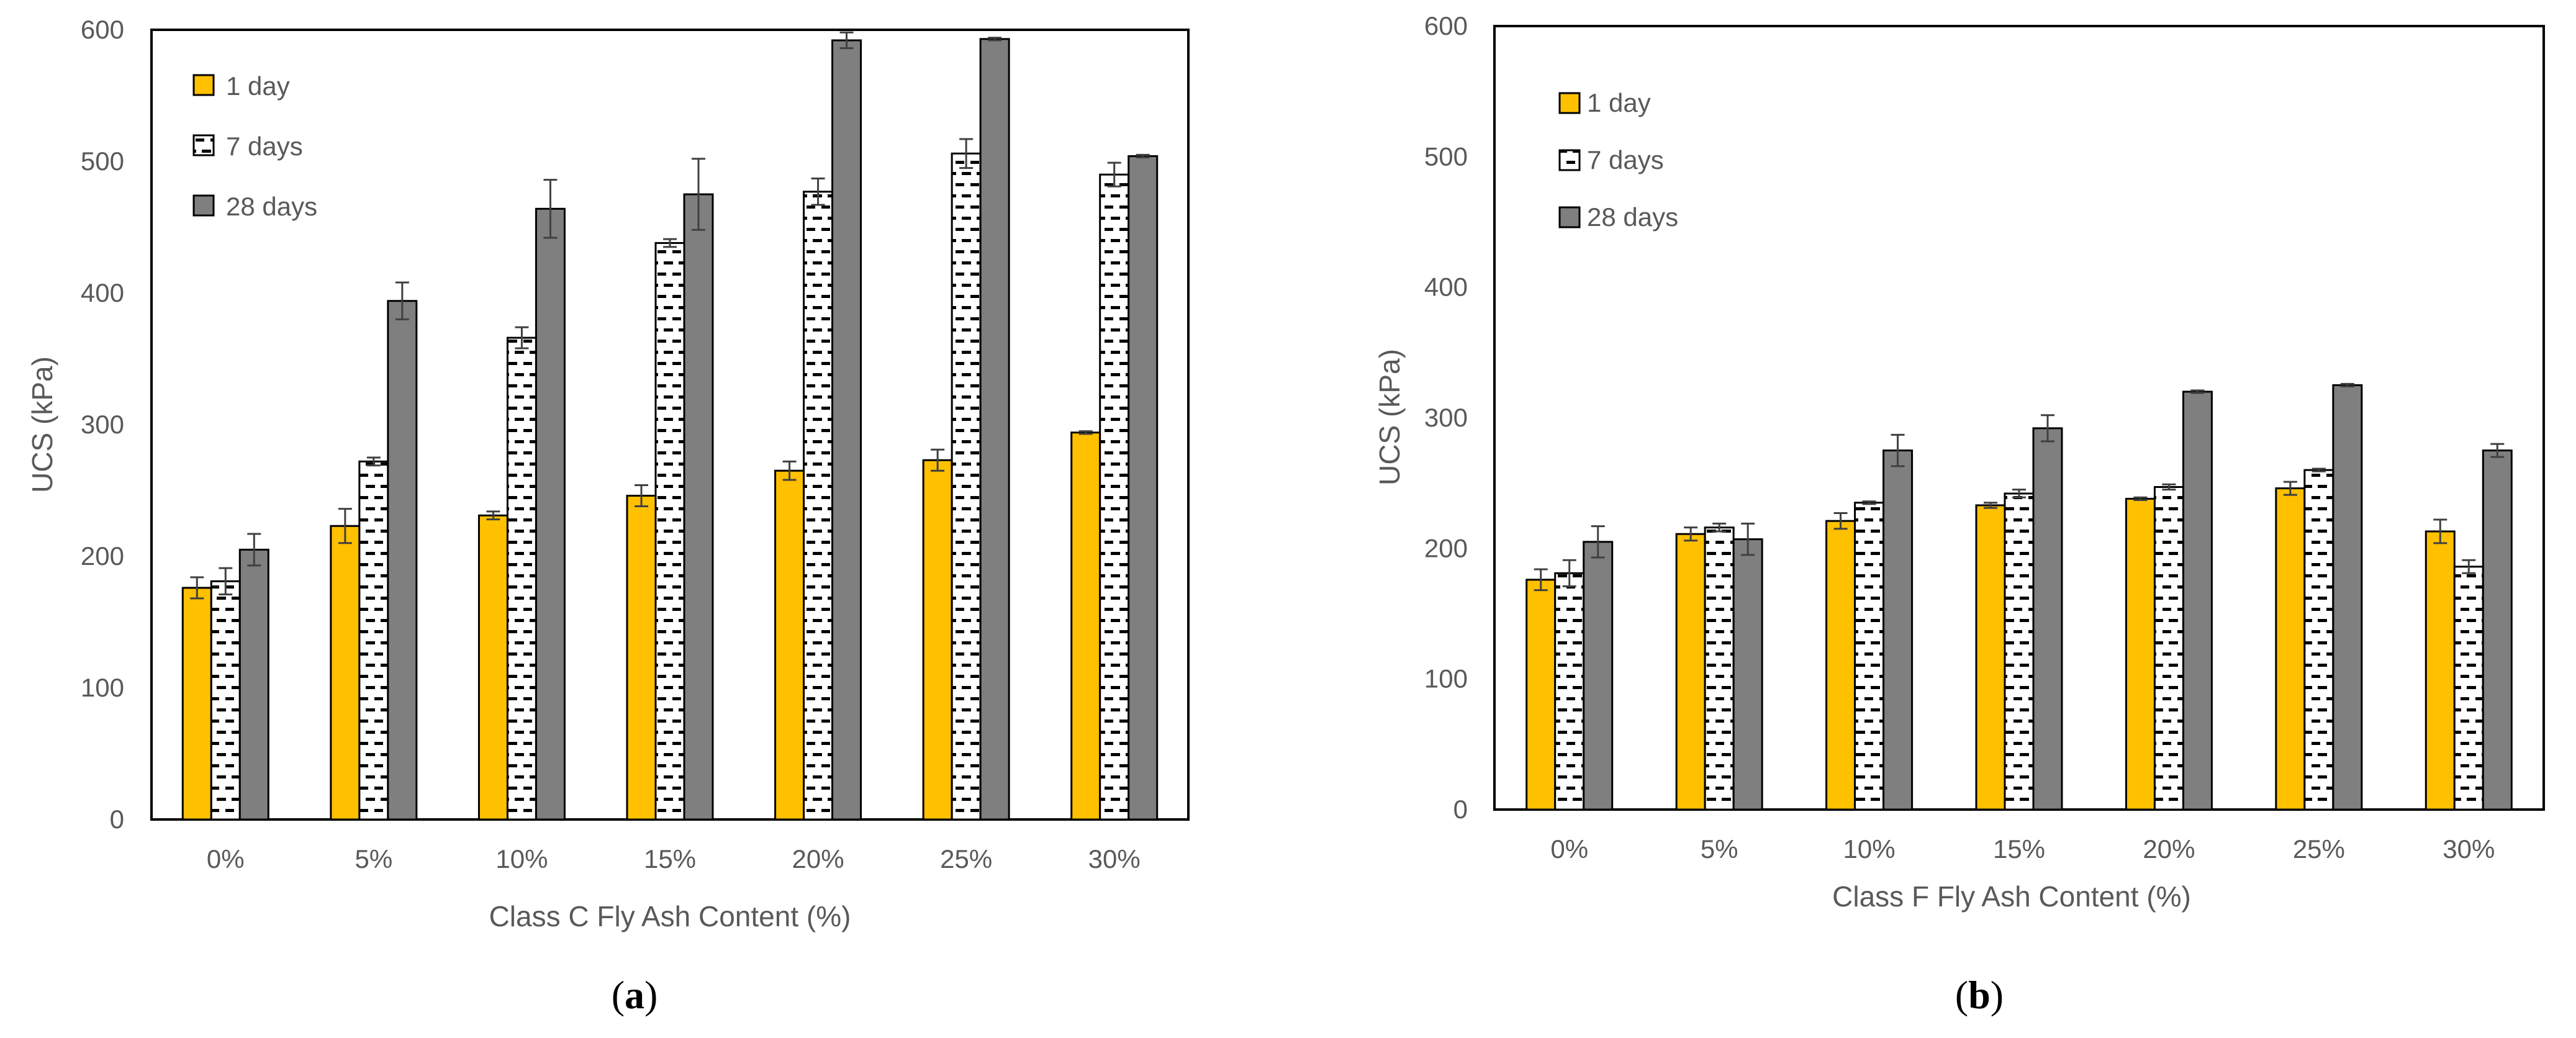 The image size is (2576, 1038). Describe the element at coordinates (258, 86) in the screenshot. I see `legend-label-1-day: 1 day` at that location.